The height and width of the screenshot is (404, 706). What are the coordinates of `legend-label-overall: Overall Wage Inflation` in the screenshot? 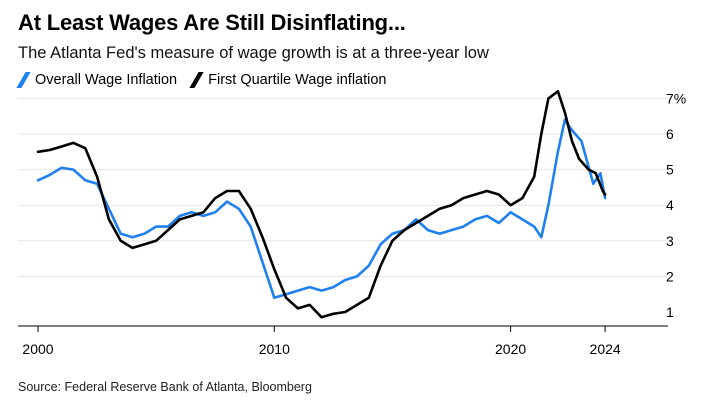 It's located at (106, 80).